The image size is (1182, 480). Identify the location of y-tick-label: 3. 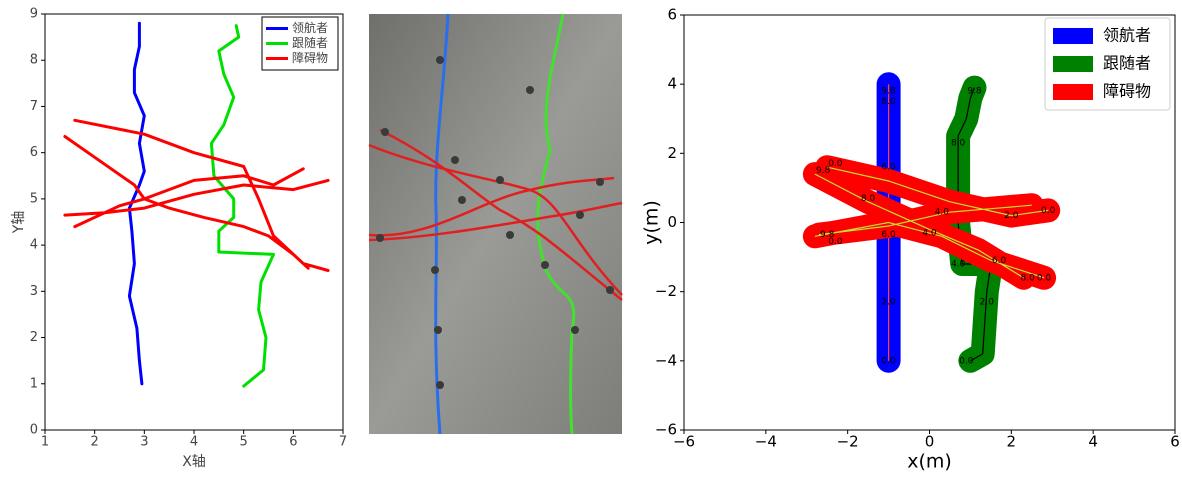
(34, 291).